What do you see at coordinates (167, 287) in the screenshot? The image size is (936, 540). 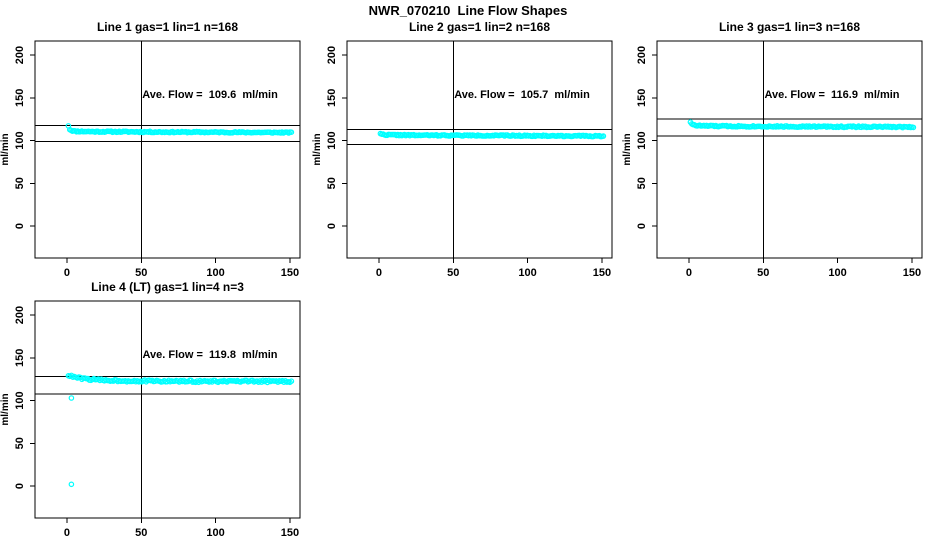 I see `panel-title-line4: Line 4 (LT) gas=1 lin=4 n=3` at bounding box center [167, 287].